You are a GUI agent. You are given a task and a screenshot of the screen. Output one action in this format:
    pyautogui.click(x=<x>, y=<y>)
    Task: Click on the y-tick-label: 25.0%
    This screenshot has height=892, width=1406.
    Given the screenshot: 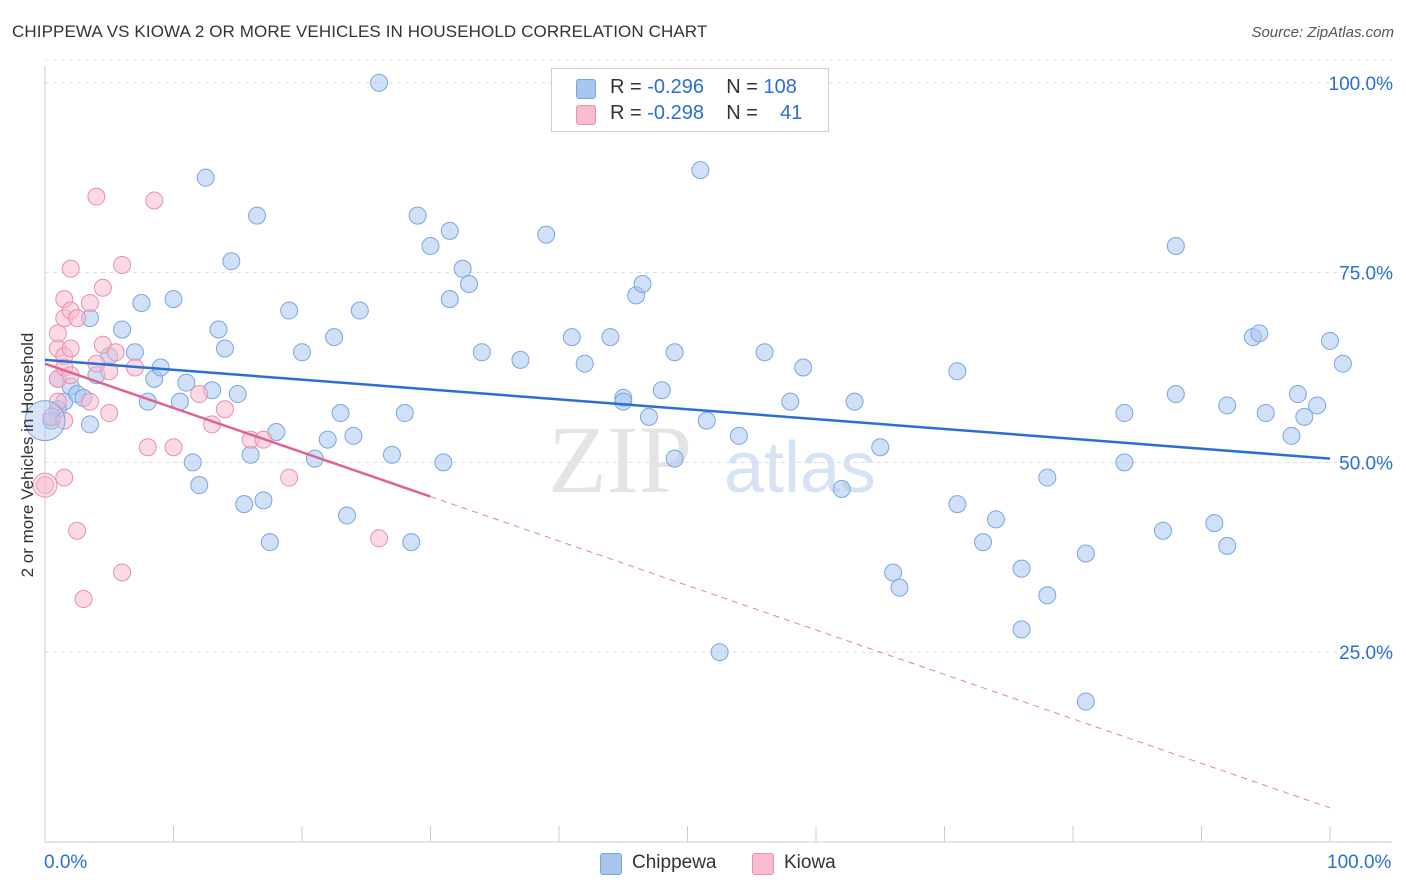 What is the action you would take?
    pyautogui.click(x=1366, y=653)
    